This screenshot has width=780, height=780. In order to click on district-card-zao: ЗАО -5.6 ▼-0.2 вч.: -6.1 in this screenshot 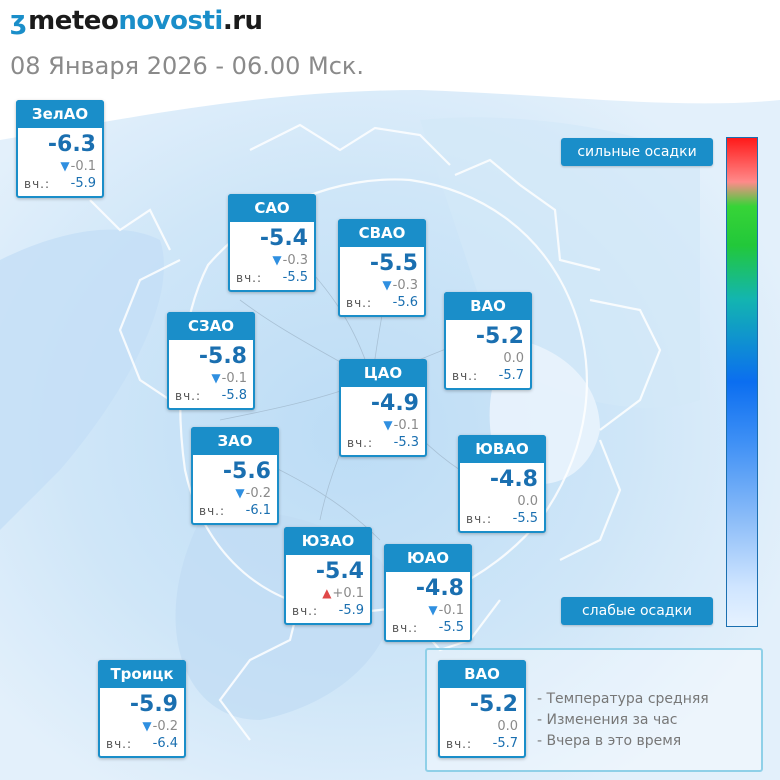, I will do `click(235, 476)`.